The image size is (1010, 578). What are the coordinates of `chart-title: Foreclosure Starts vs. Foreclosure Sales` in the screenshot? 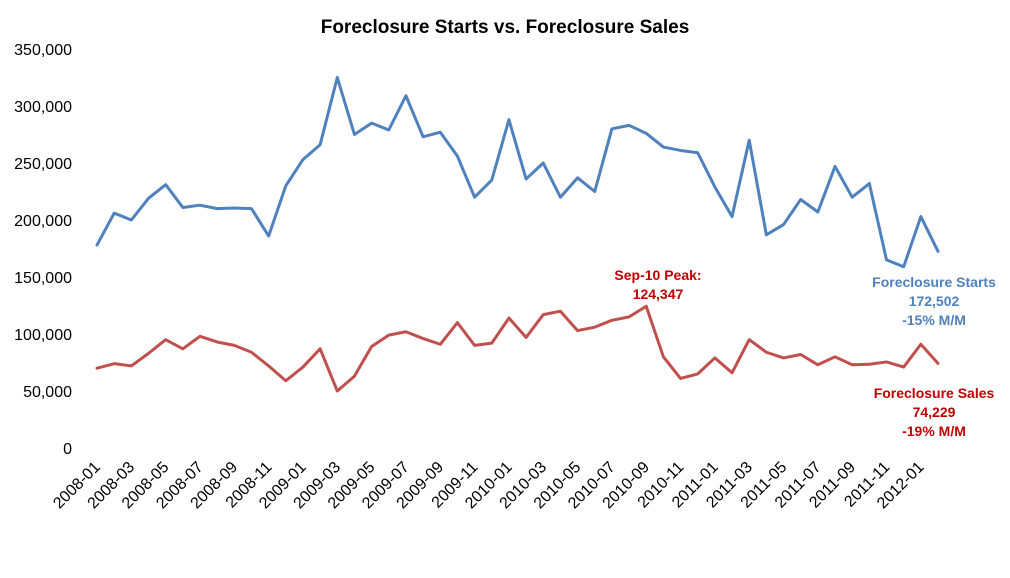 It's located at (505, 27).